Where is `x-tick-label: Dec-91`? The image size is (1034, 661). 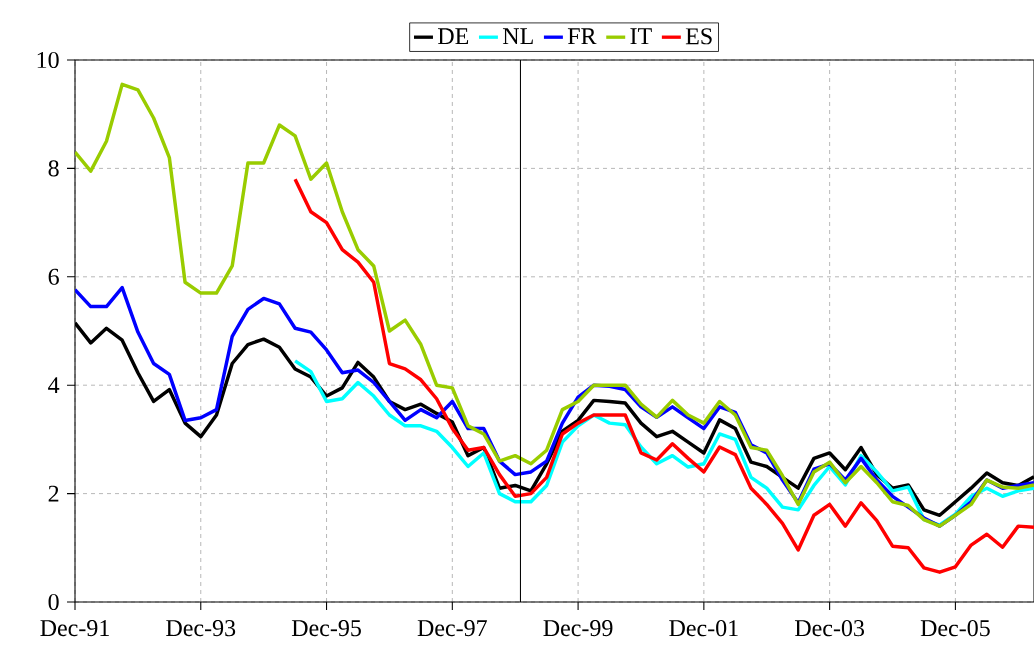 x-tick-label: Dec-91 is located at coordinates (74, 628).